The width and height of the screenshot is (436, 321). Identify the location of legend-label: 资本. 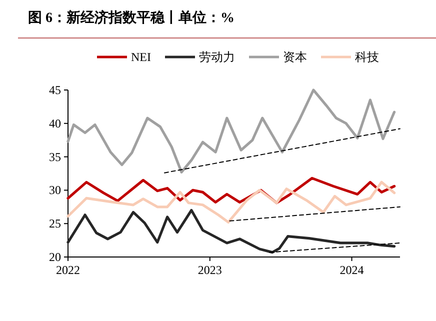
(295, 57).